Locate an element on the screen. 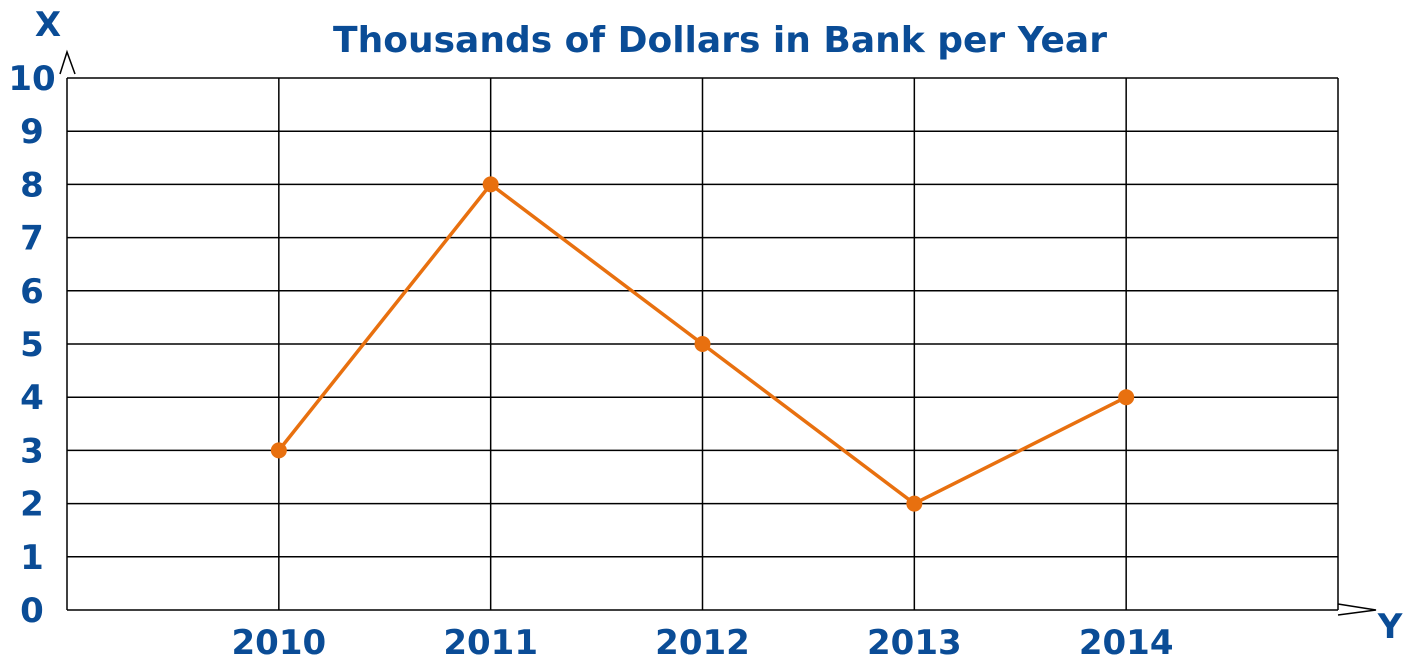  x-tick-label: 2011 is located at coordinates (490, 642).